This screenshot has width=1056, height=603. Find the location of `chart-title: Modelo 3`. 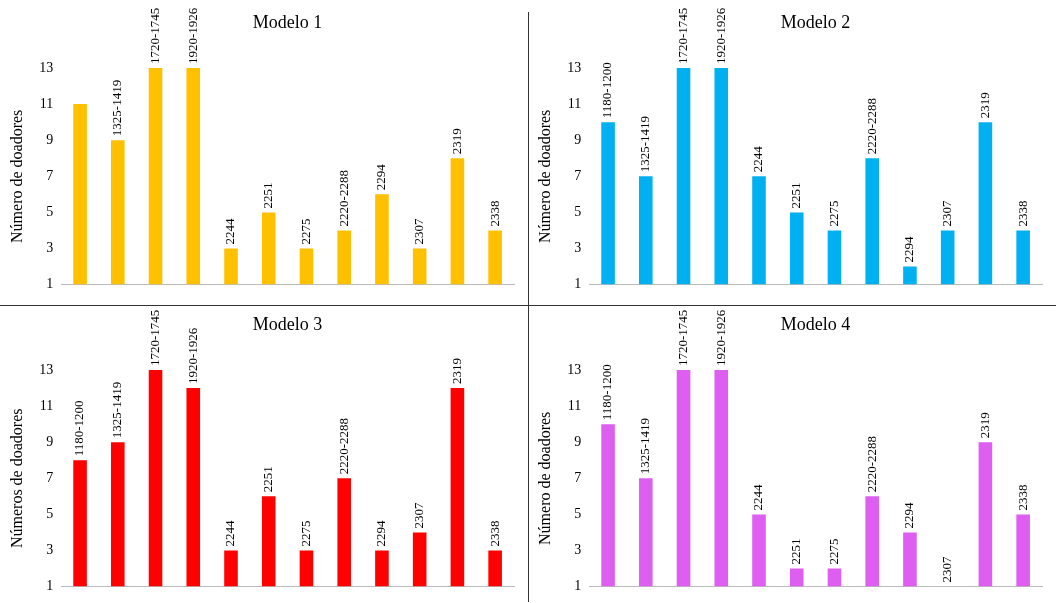

chart-title: Modelo 3 is located at coordinates (287, 323).